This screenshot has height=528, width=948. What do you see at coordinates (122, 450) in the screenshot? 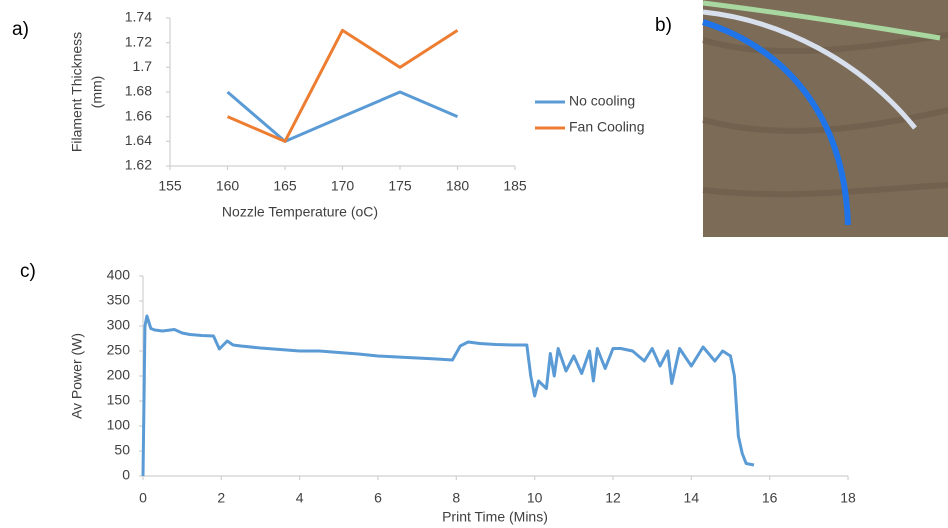
I see `y-tick-label: 50` at bounding box center [122, 450].